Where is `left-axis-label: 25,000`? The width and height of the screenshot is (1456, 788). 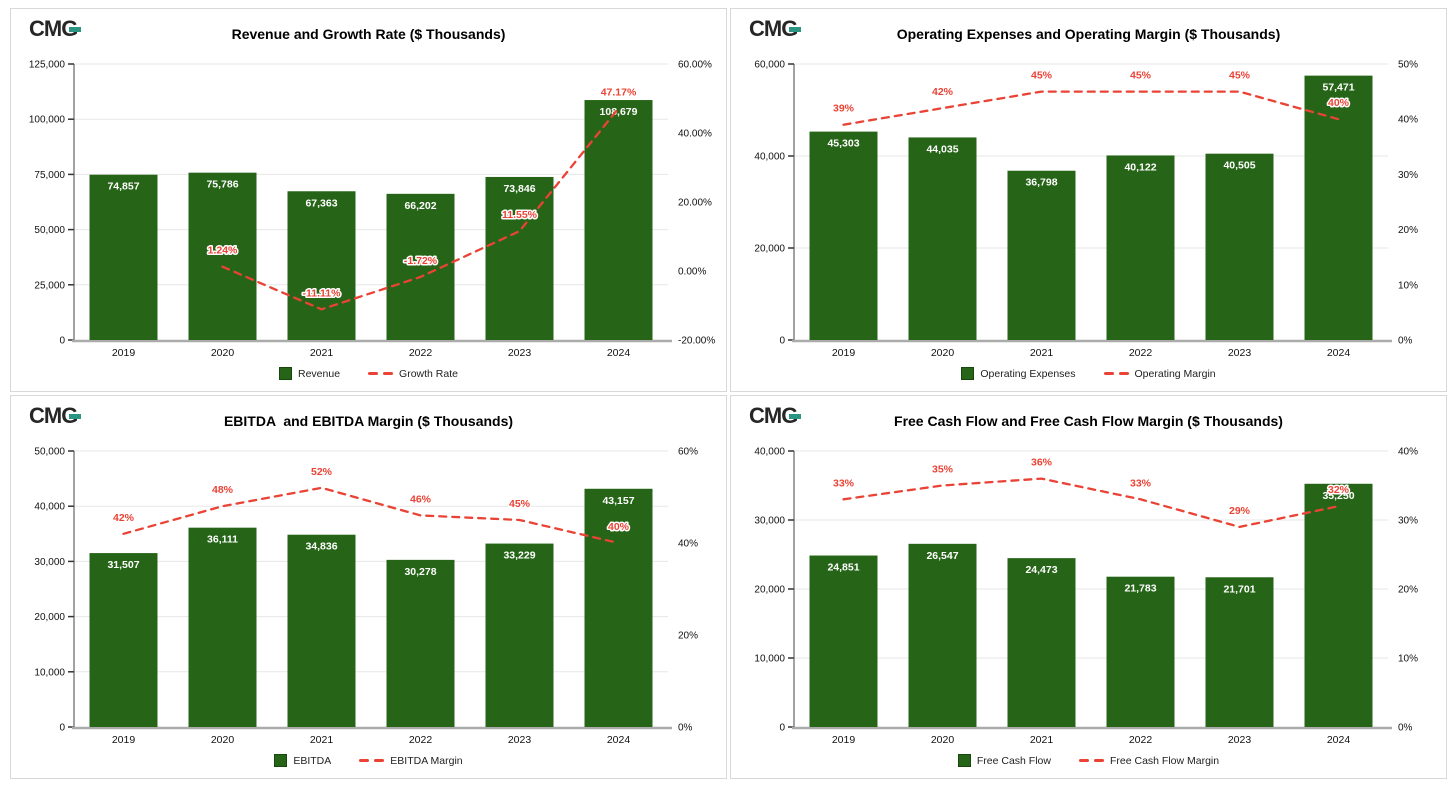
left-axis-label: 25,000 is located at coordinates (49, 285).